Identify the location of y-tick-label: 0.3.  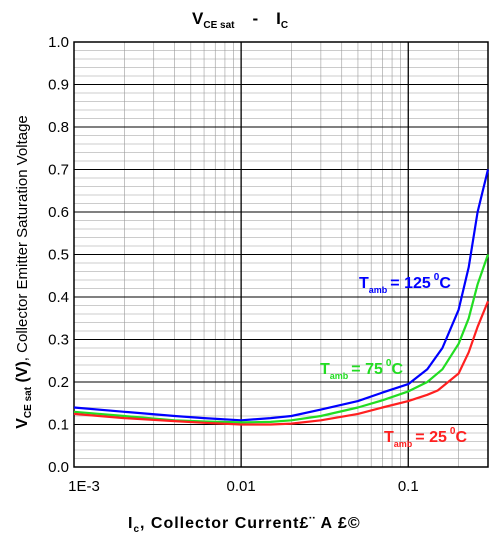
(58, 340).